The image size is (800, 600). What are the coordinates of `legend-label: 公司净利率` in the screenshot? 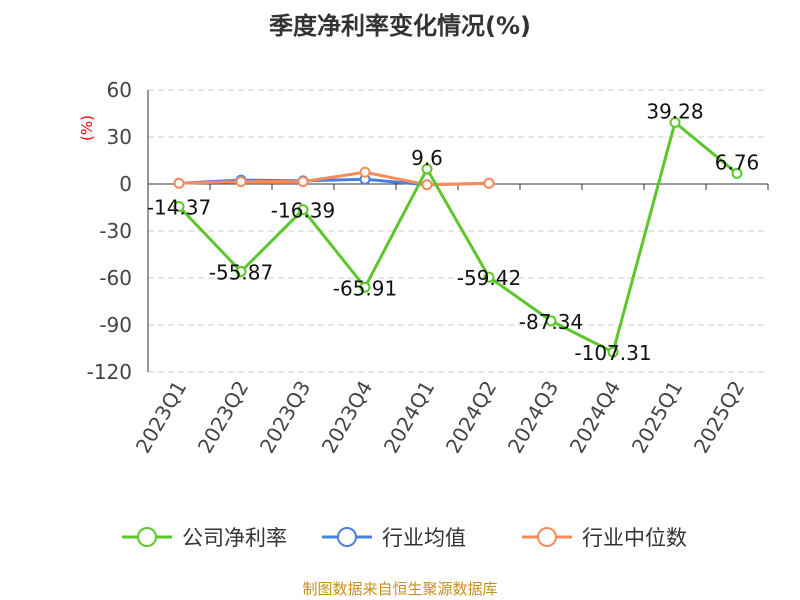 It's located at (234, 538).